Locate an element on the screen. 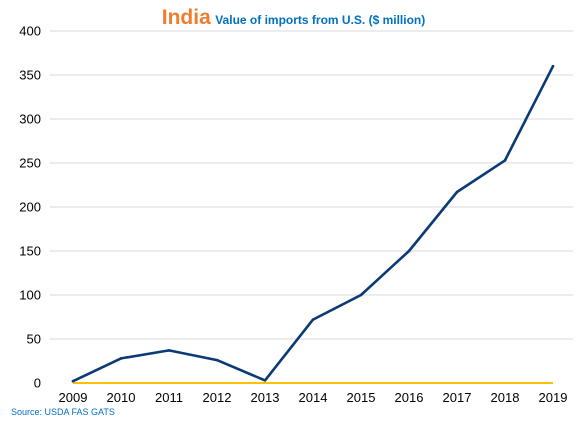 Image resolution: width=587 pixels, height=426 pixels. x-tick-label: 2016 is located at coordinates (409, 397).